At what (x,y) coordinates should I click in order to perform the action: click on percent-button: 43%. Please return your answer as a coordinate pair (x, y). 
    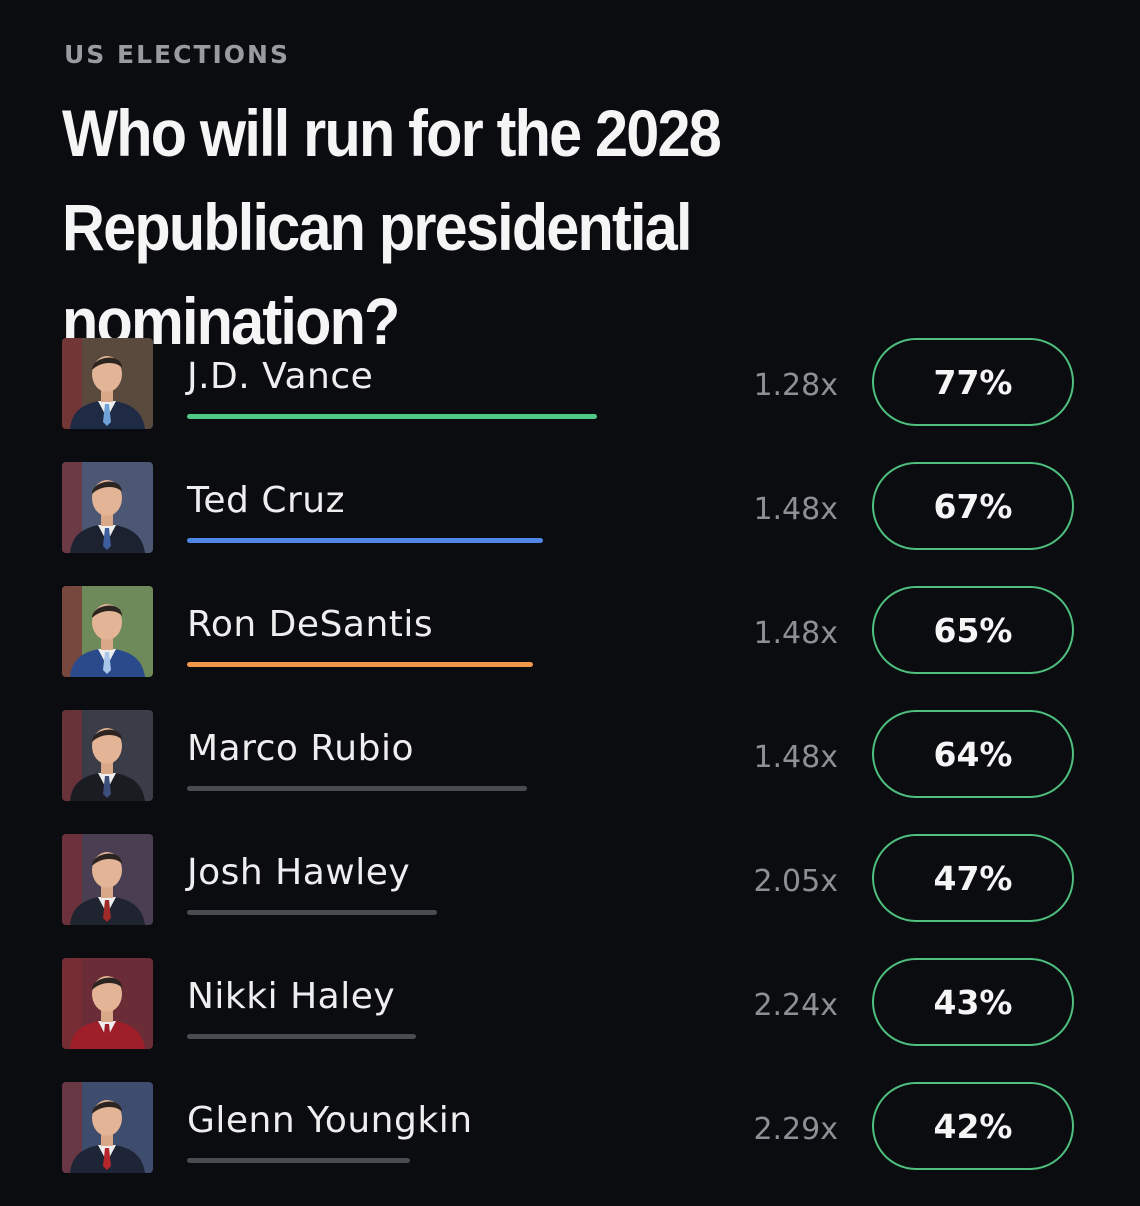
    Looking at the image, I should click on (973, 1002).